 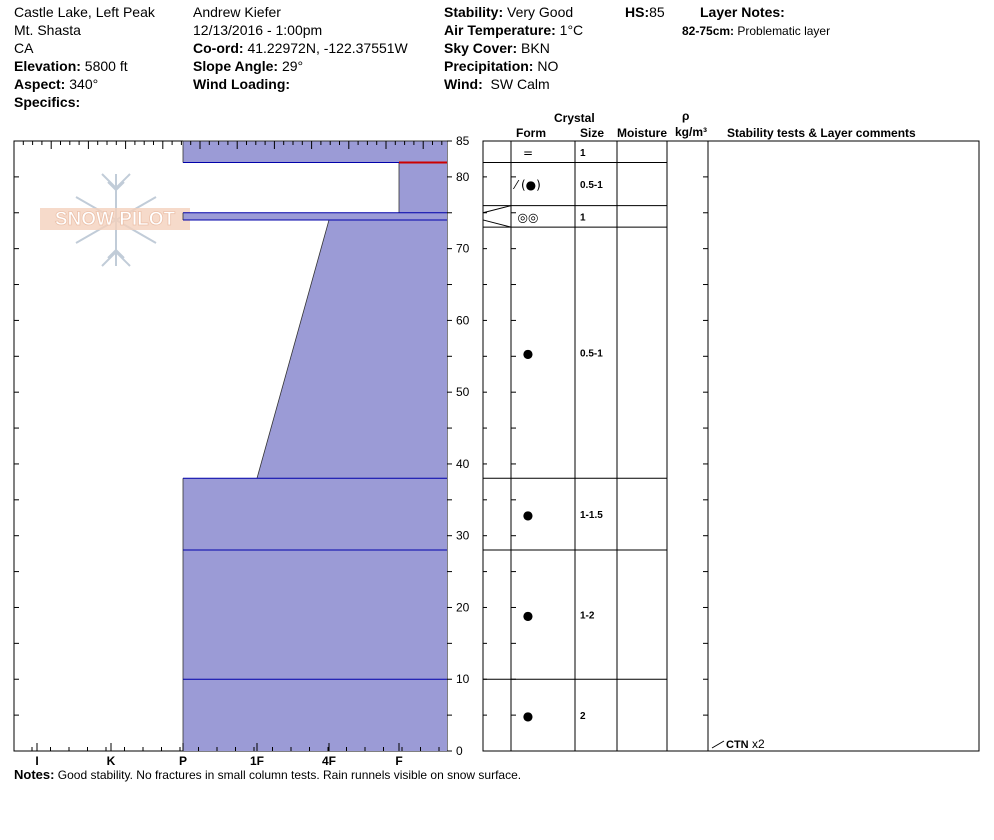 What do you see at coordinates (463, 141) in the screenshot?
I see `y-tick-label: 85` at bounding box center [463, 141].